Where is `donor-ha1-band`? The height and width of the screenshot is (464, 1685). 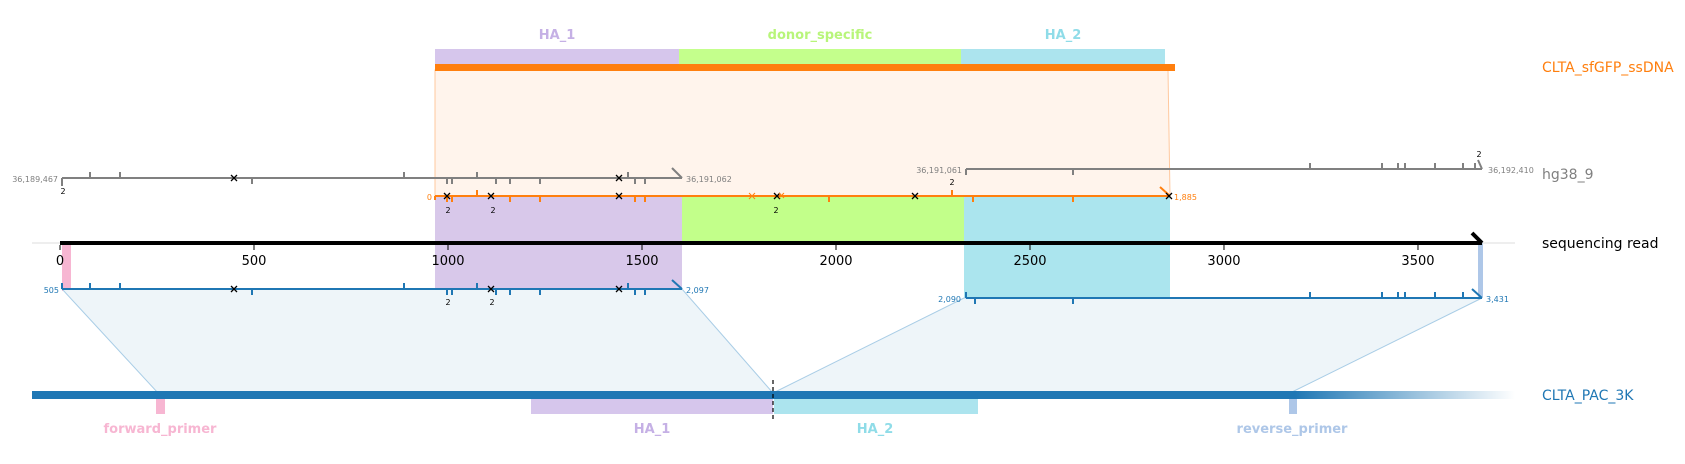 donor-ha1-band is located at coordinates (557, 57).